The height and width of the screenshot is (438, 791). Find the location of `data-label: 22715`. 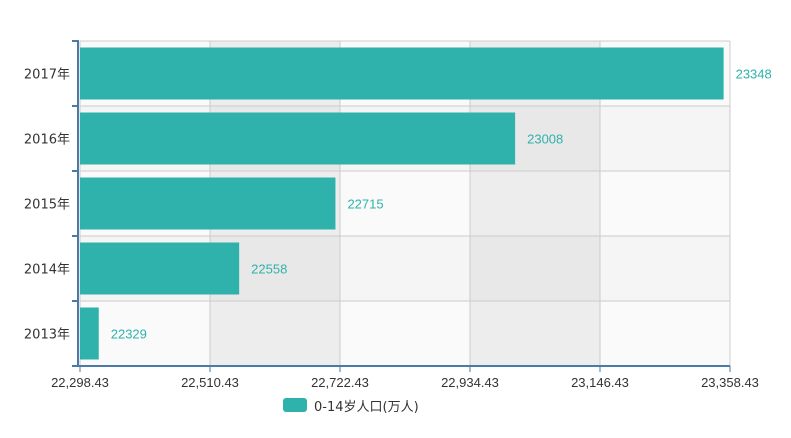

data-label: 22715 is located at coordinates (365, 204).